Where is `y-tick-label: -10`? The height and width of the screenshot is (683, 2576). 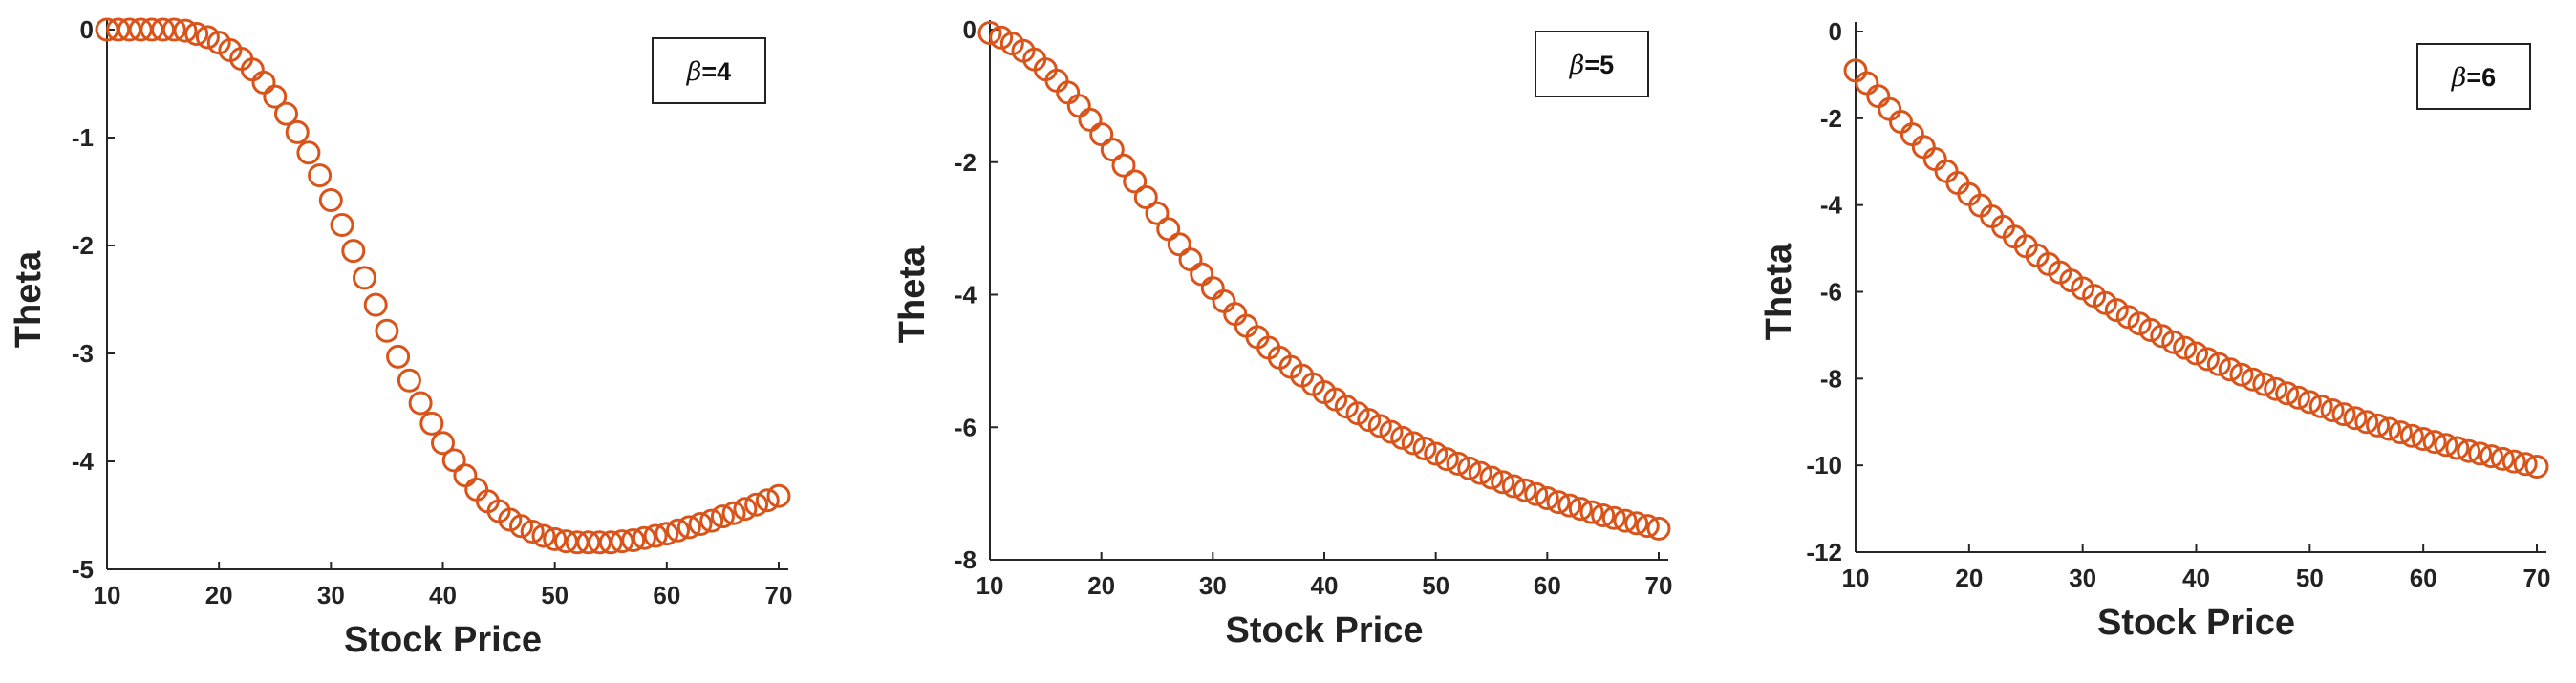 y-tick-label: -10 is located at coordinates (1824, 465).